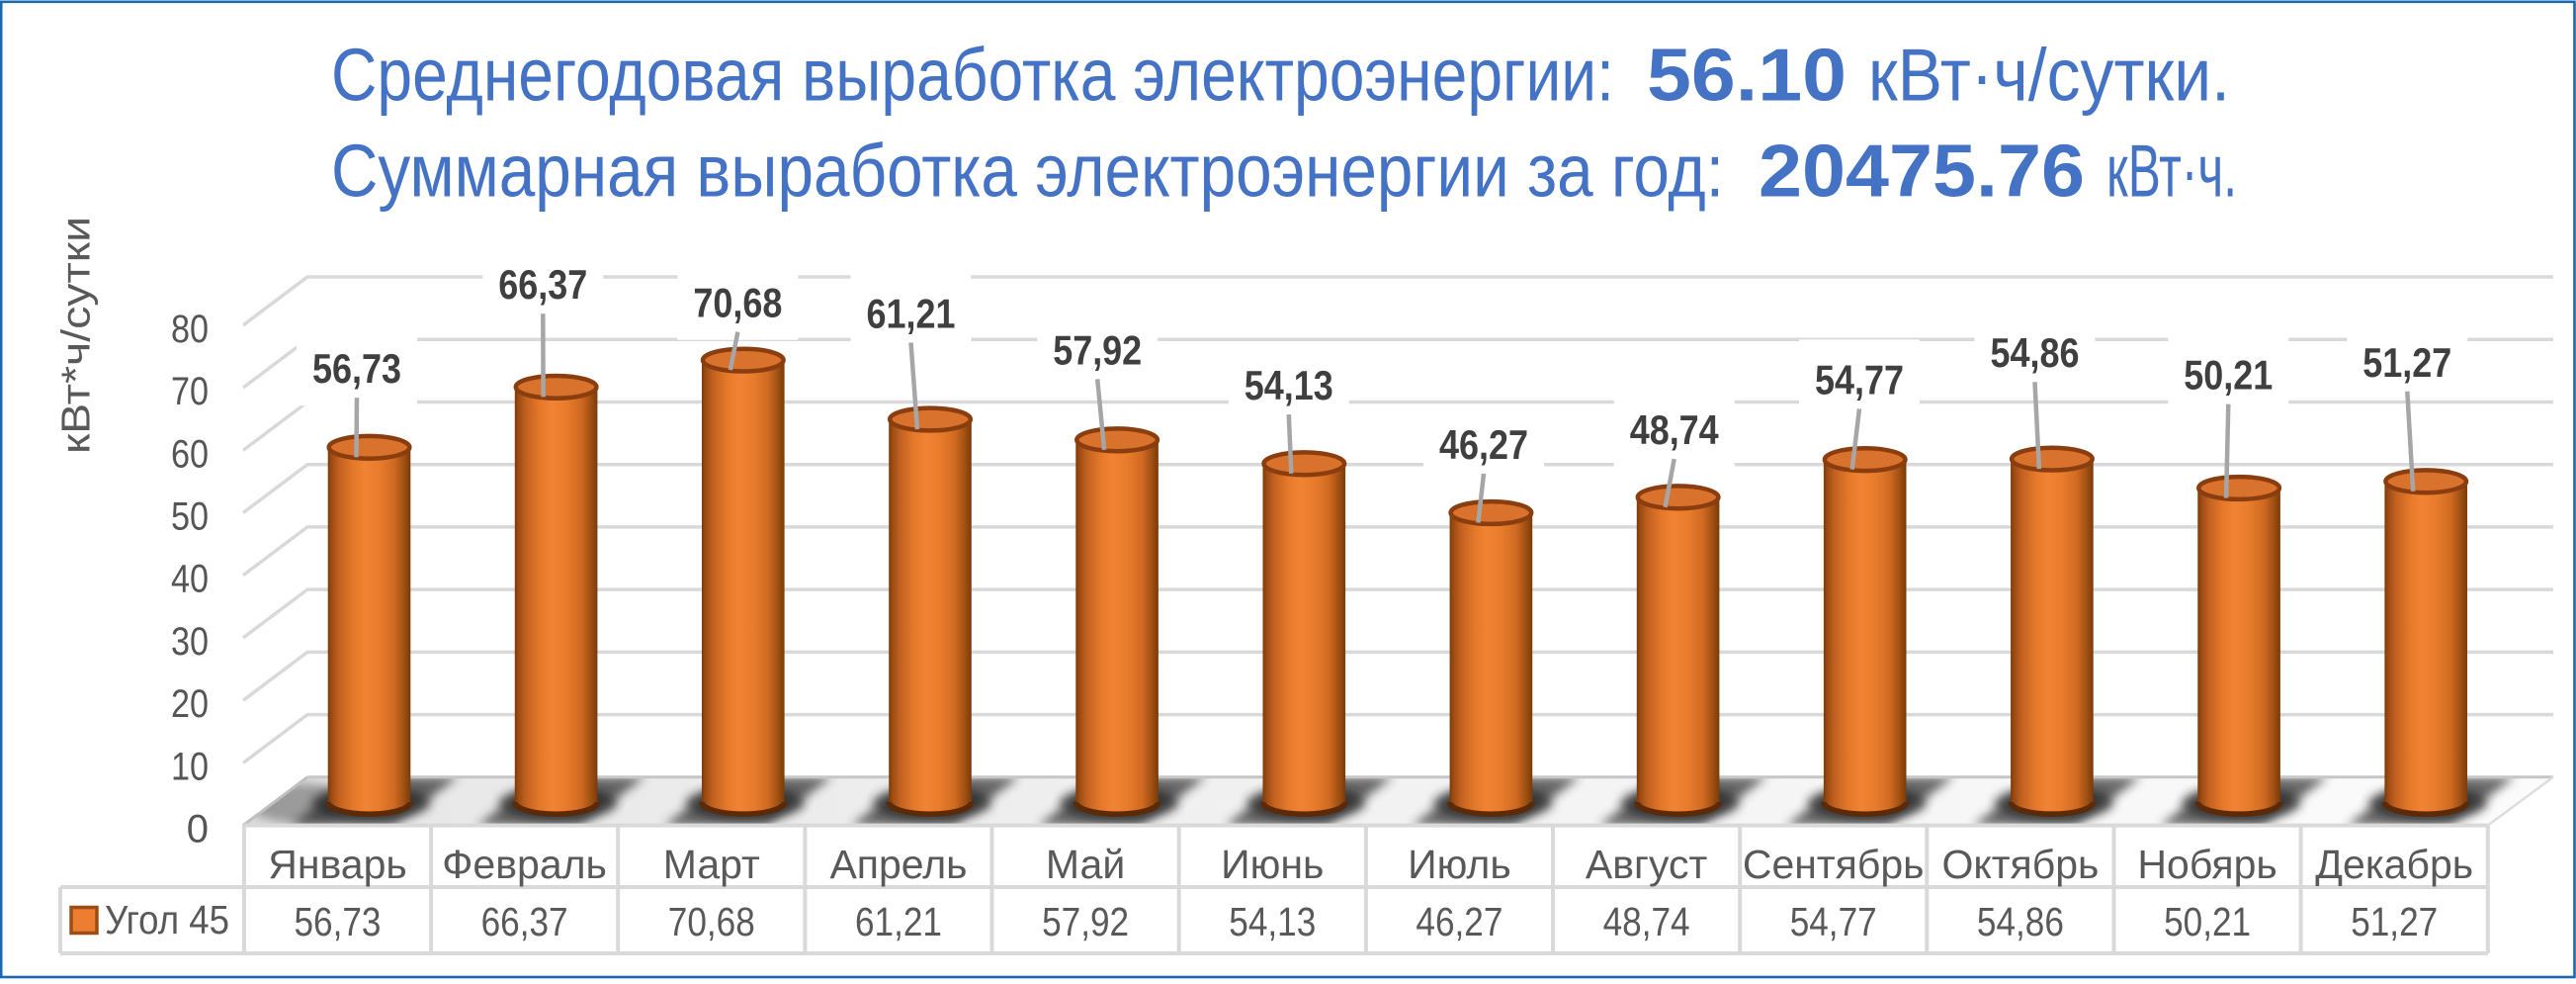 This screenshot has height=984, width=2576. I want to click on svg-text: Октябрь, so click(2020, 864).